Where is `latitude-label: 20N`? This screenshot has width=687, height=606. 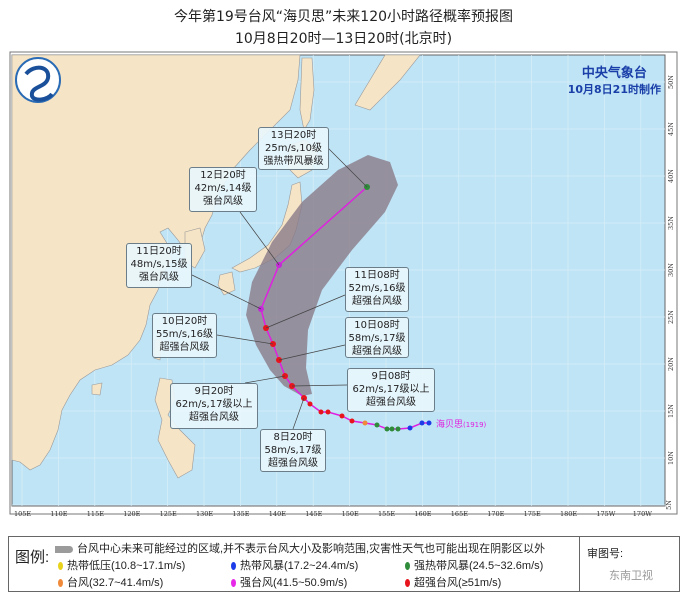
latitude-label: 20N is located at coordinates (670, 364).